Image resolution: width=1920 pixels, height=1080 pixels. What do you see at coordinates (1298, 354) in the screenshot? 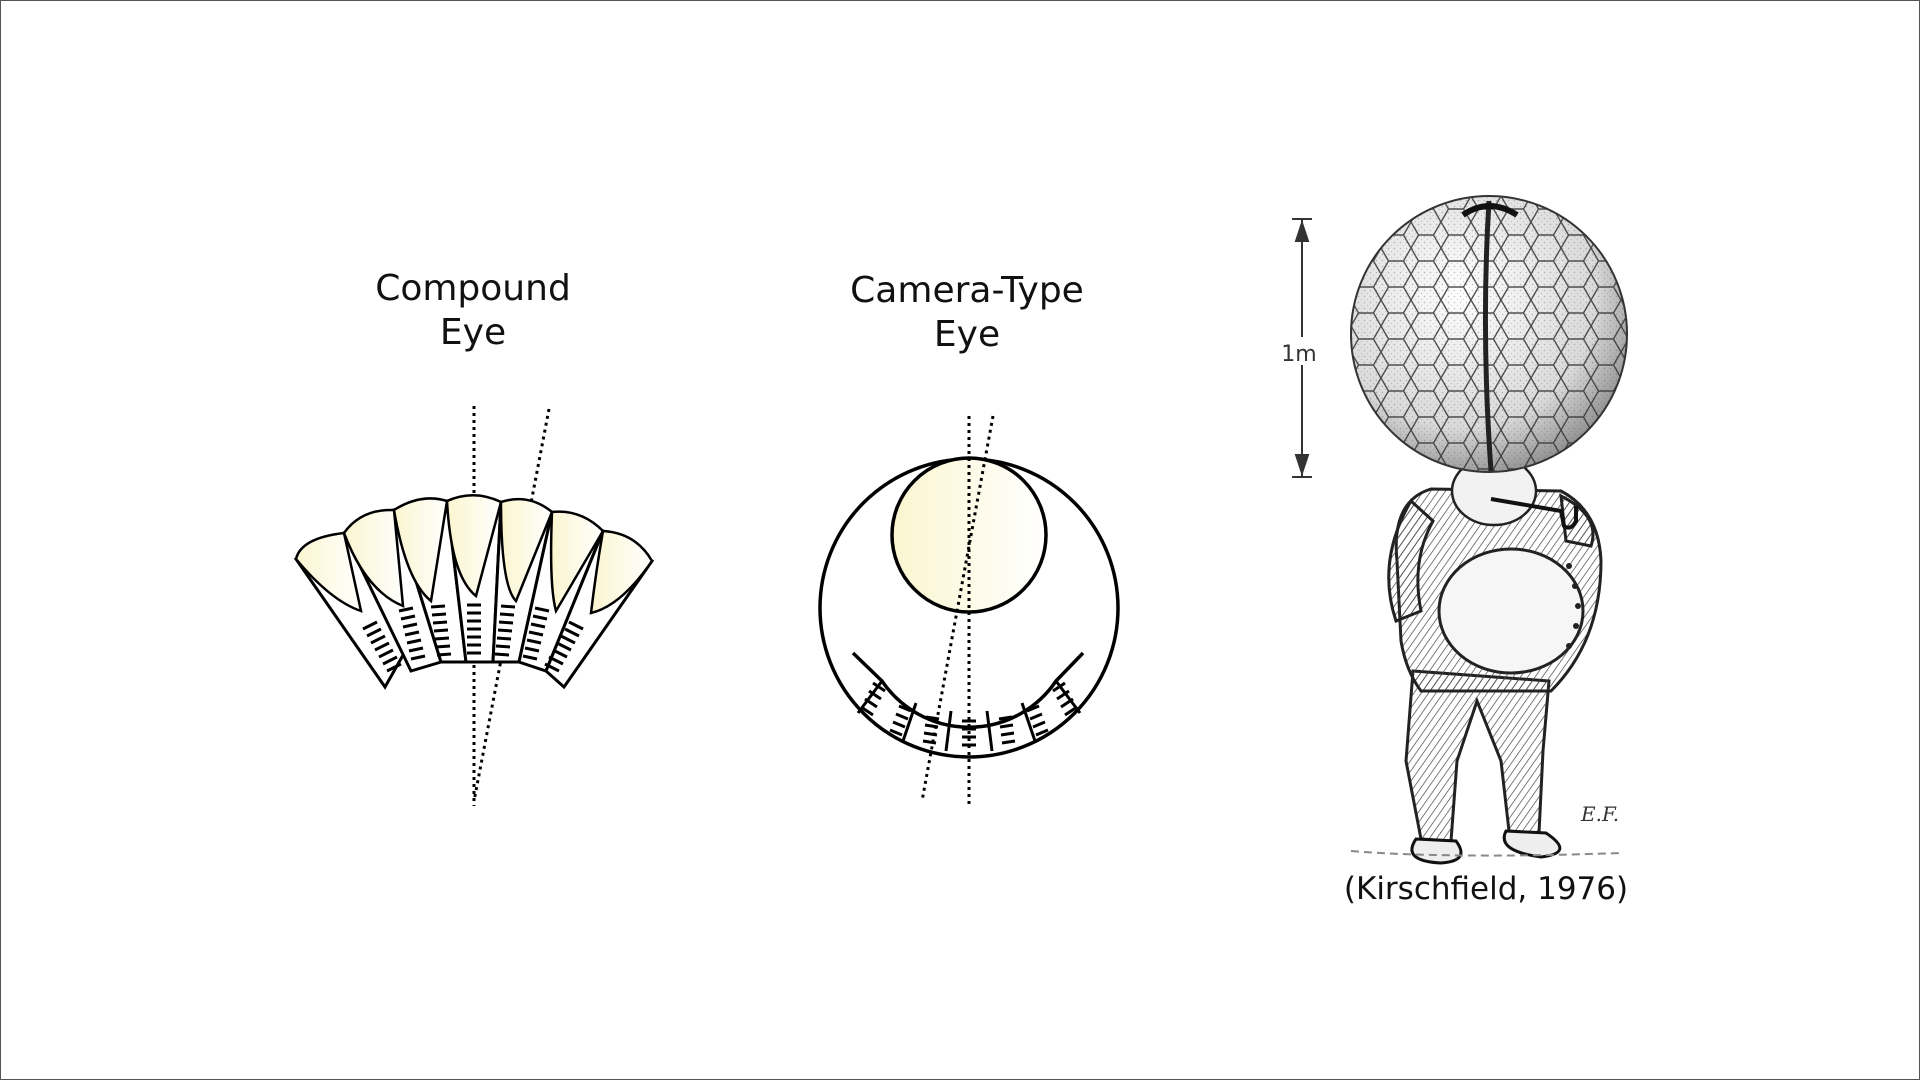
I see `scale-label: 1m` at bounding box center [1298, 354].